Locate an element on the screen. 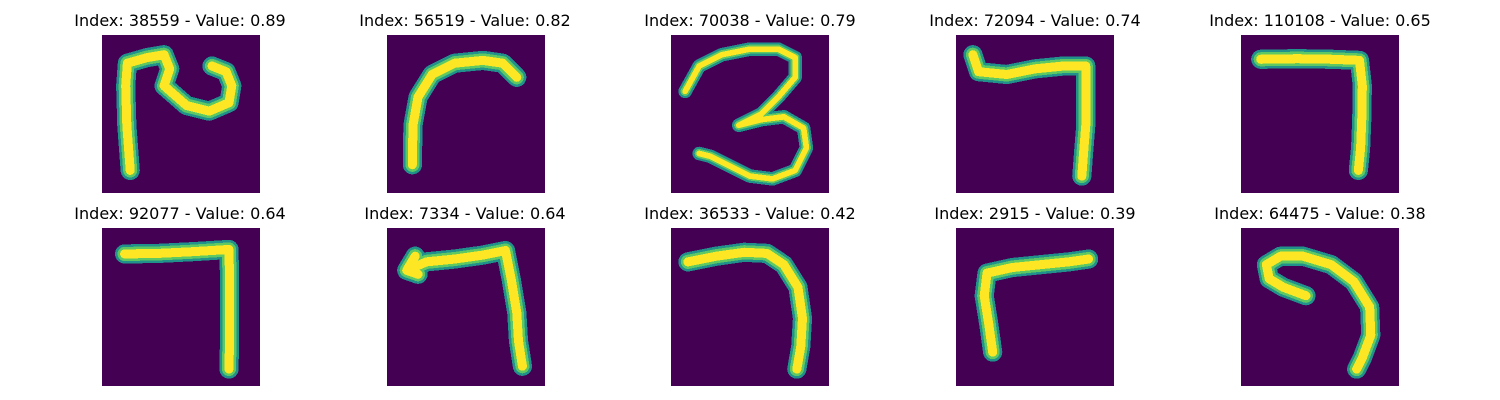 The width and height of the screenshot is (1500, 400). panel-4: Index: 110108 - Value: 0.65 is located at coordinates (1320, 100).